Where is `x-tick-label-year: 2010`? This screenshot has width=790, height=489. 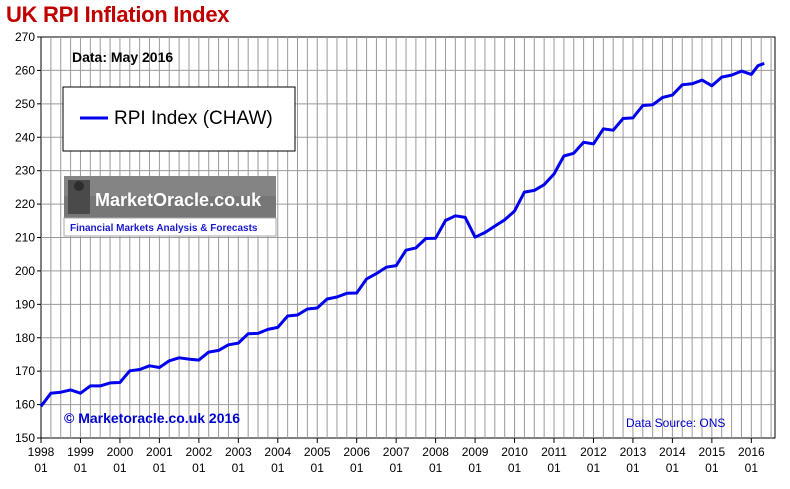 x-tick-label-year: 2010 is located at coordinates (514, 452).